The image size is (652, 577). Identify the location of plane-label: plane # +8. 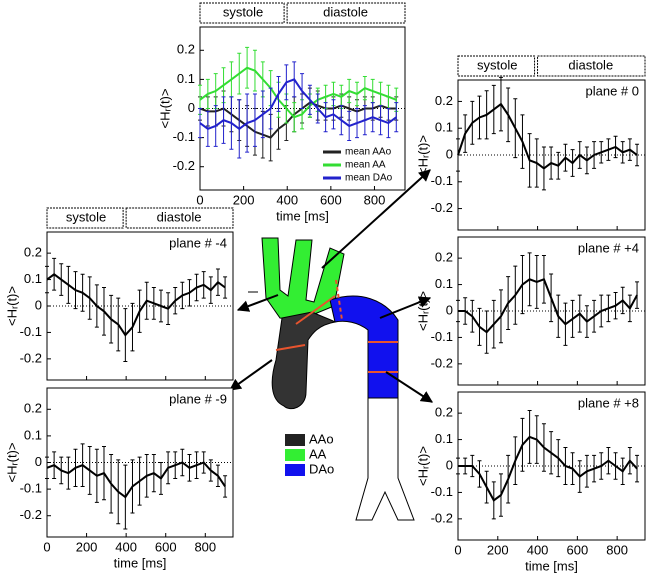
(608, 402).